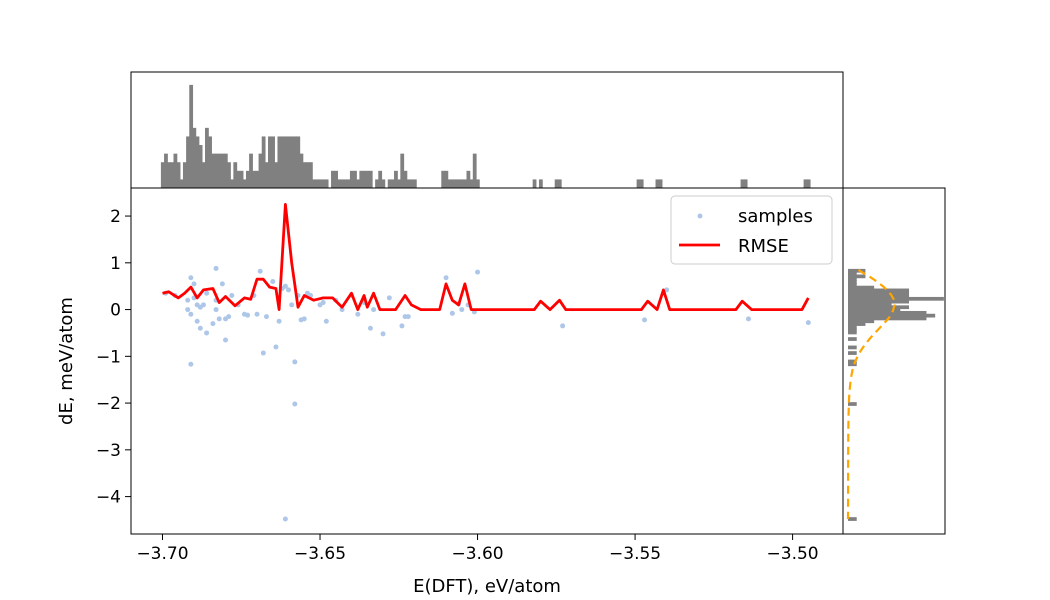  I want to click on y-tick-label: 2, so click(115, 217).